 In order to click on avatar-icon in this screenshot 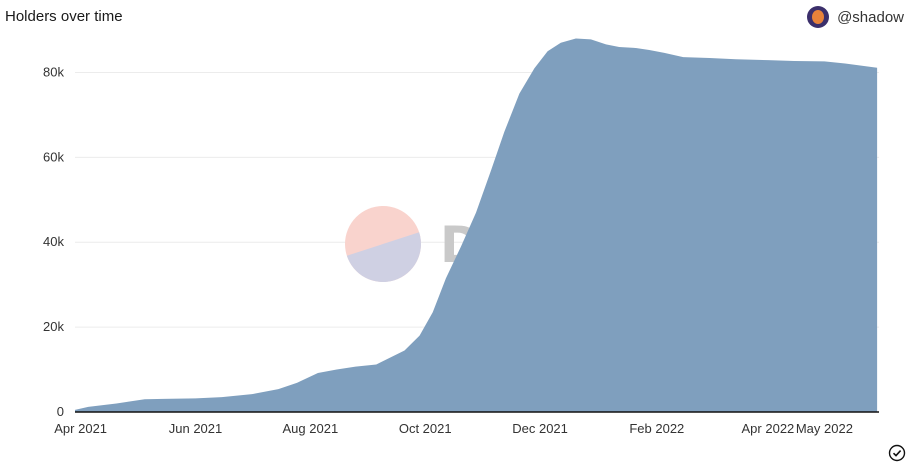, I will do `click(818, 17)`.